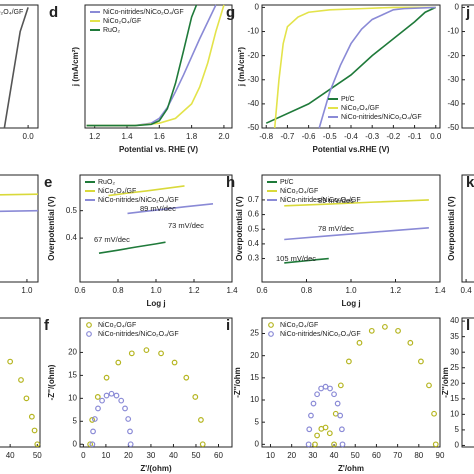  What do you see at coordinates (440, 455) in the screenshot?
I see `x-tick-label: 90` at bounding box center [440, 455].